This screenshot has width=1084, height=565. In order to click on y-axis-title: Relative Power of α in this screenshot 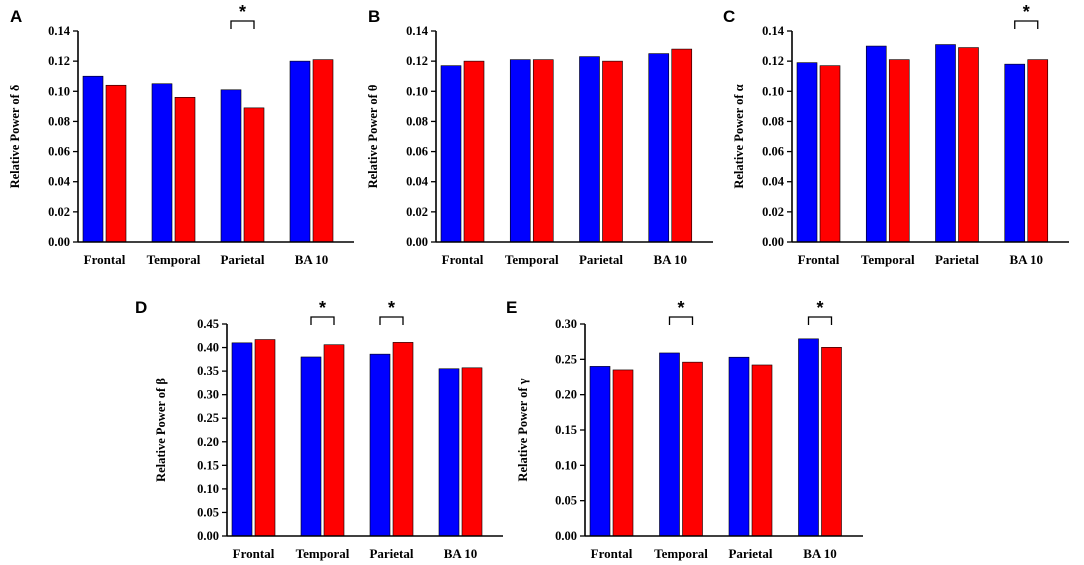, I will do `click(739, 136)`.